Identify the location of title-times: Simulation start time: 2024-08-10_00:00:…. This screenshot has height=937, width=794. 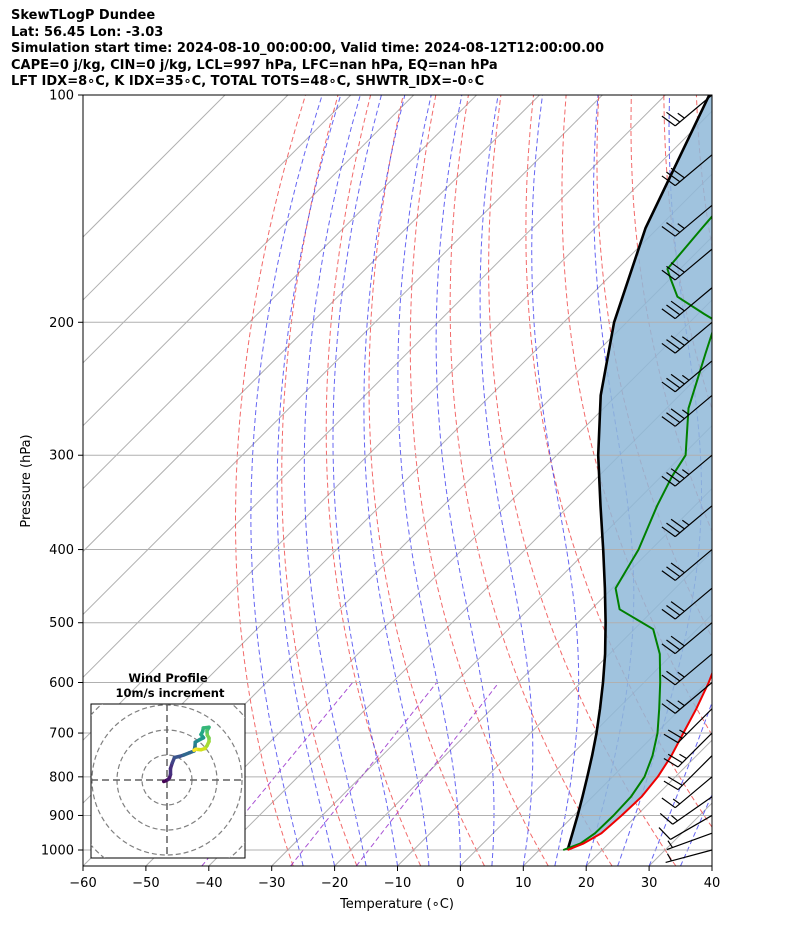
(307, 48).